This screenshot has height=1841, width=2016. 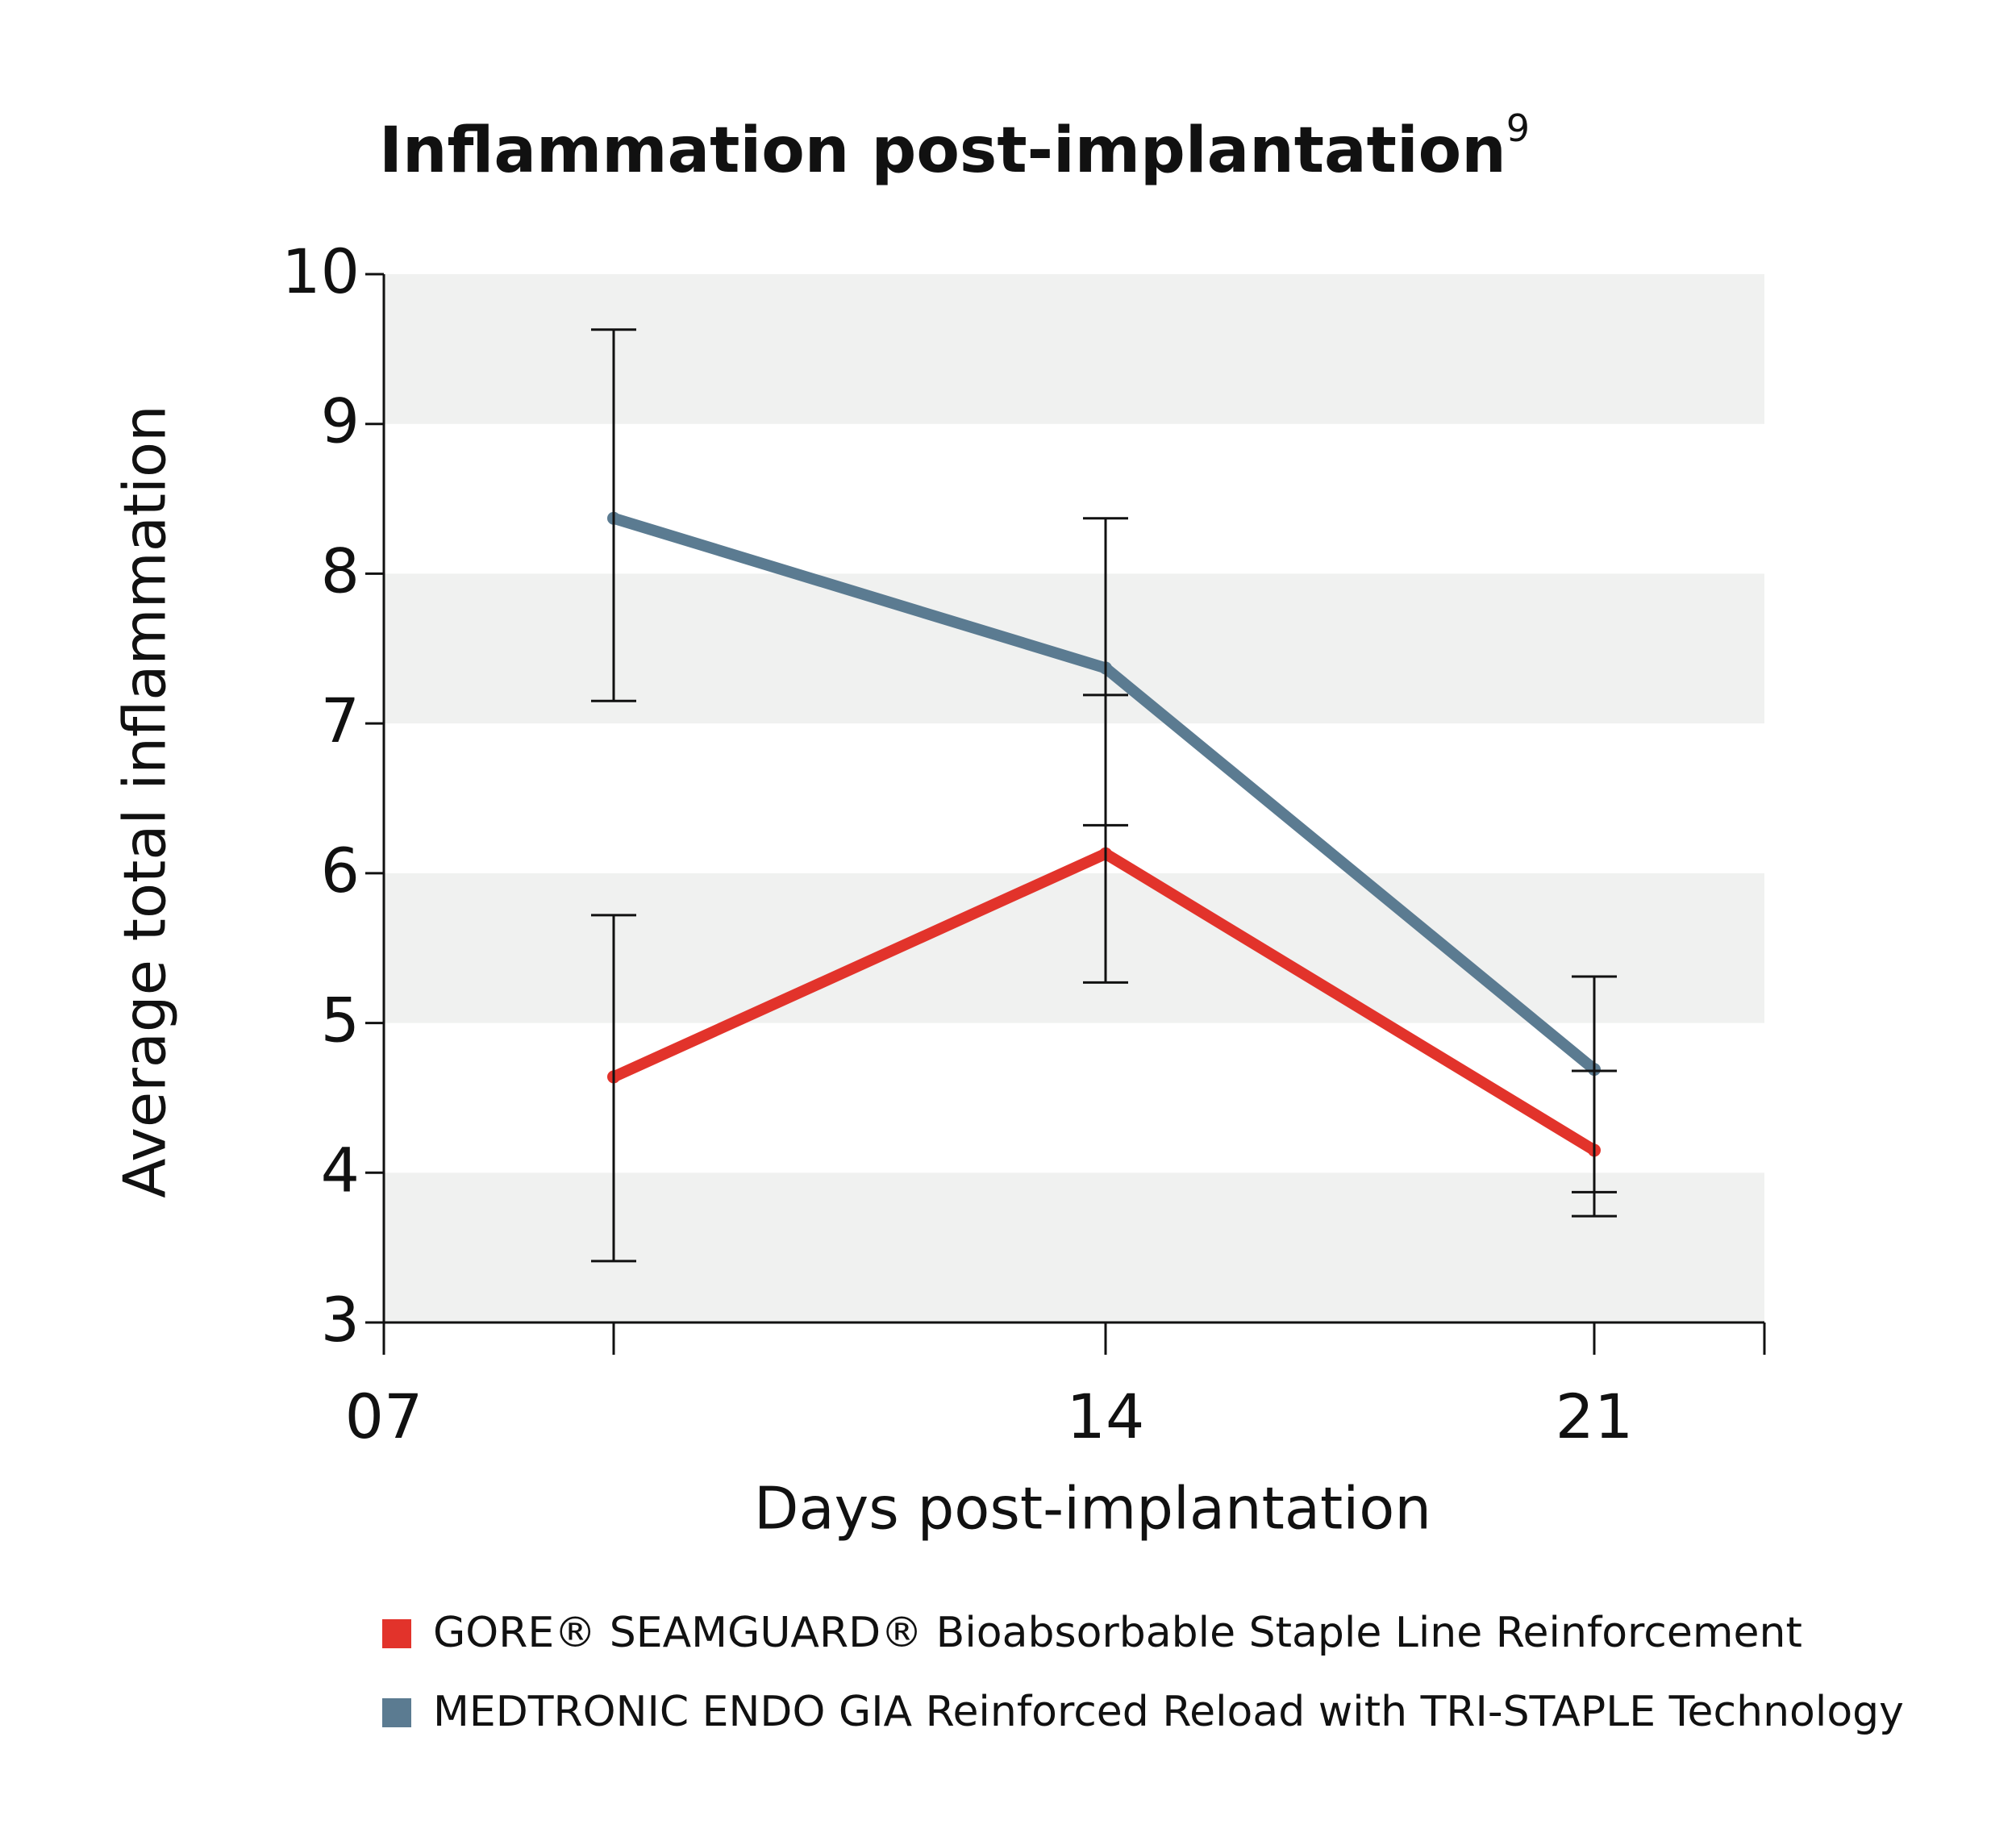 What do you see at coordinates (943, 151) in the screenshot?
I see `title-text: Inflammation post-implantation` at bounding box center [943, 151].